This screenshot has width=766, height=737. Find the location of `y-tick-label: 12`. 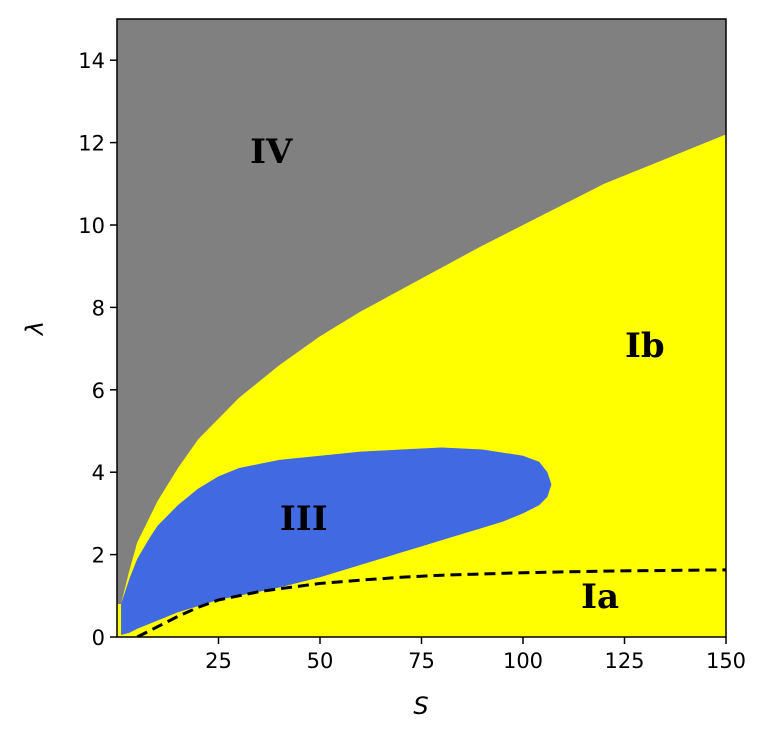

y-tick-label: 12 is located at coordinates (91, 144).